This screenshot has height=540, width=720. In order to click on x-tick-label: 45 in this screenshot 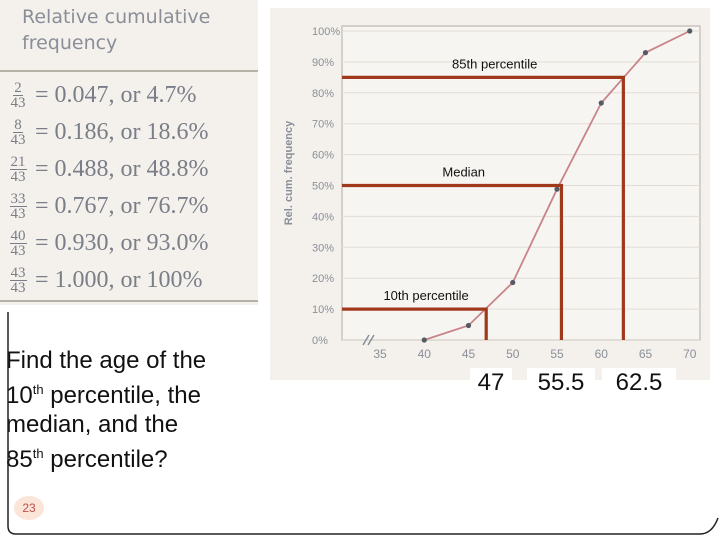, I will do `click(469, 354)`.